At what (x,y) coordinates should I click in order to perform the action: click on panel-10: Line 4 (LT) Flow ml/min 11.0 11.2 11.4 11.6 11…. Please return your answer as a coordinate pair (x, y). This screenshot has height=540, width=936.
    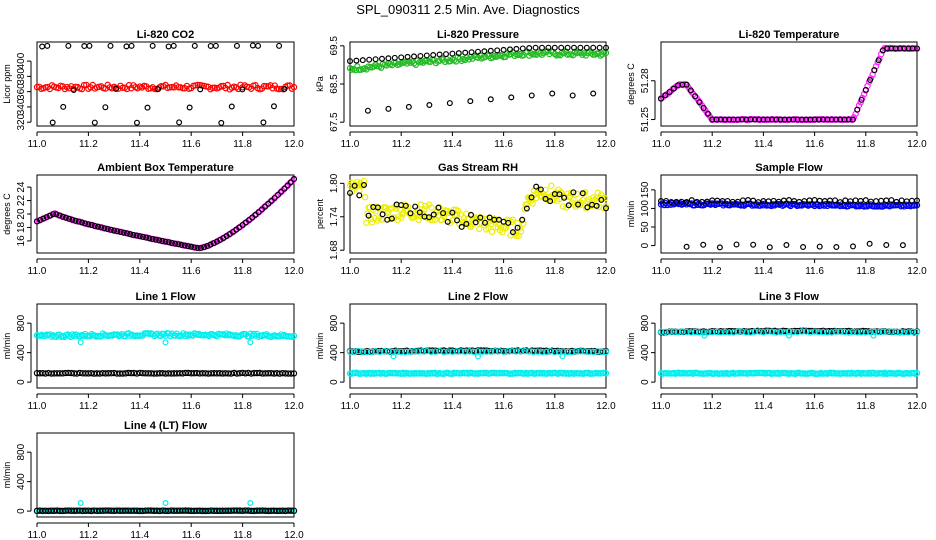
    Looking at the image, I should click on (153, 480).